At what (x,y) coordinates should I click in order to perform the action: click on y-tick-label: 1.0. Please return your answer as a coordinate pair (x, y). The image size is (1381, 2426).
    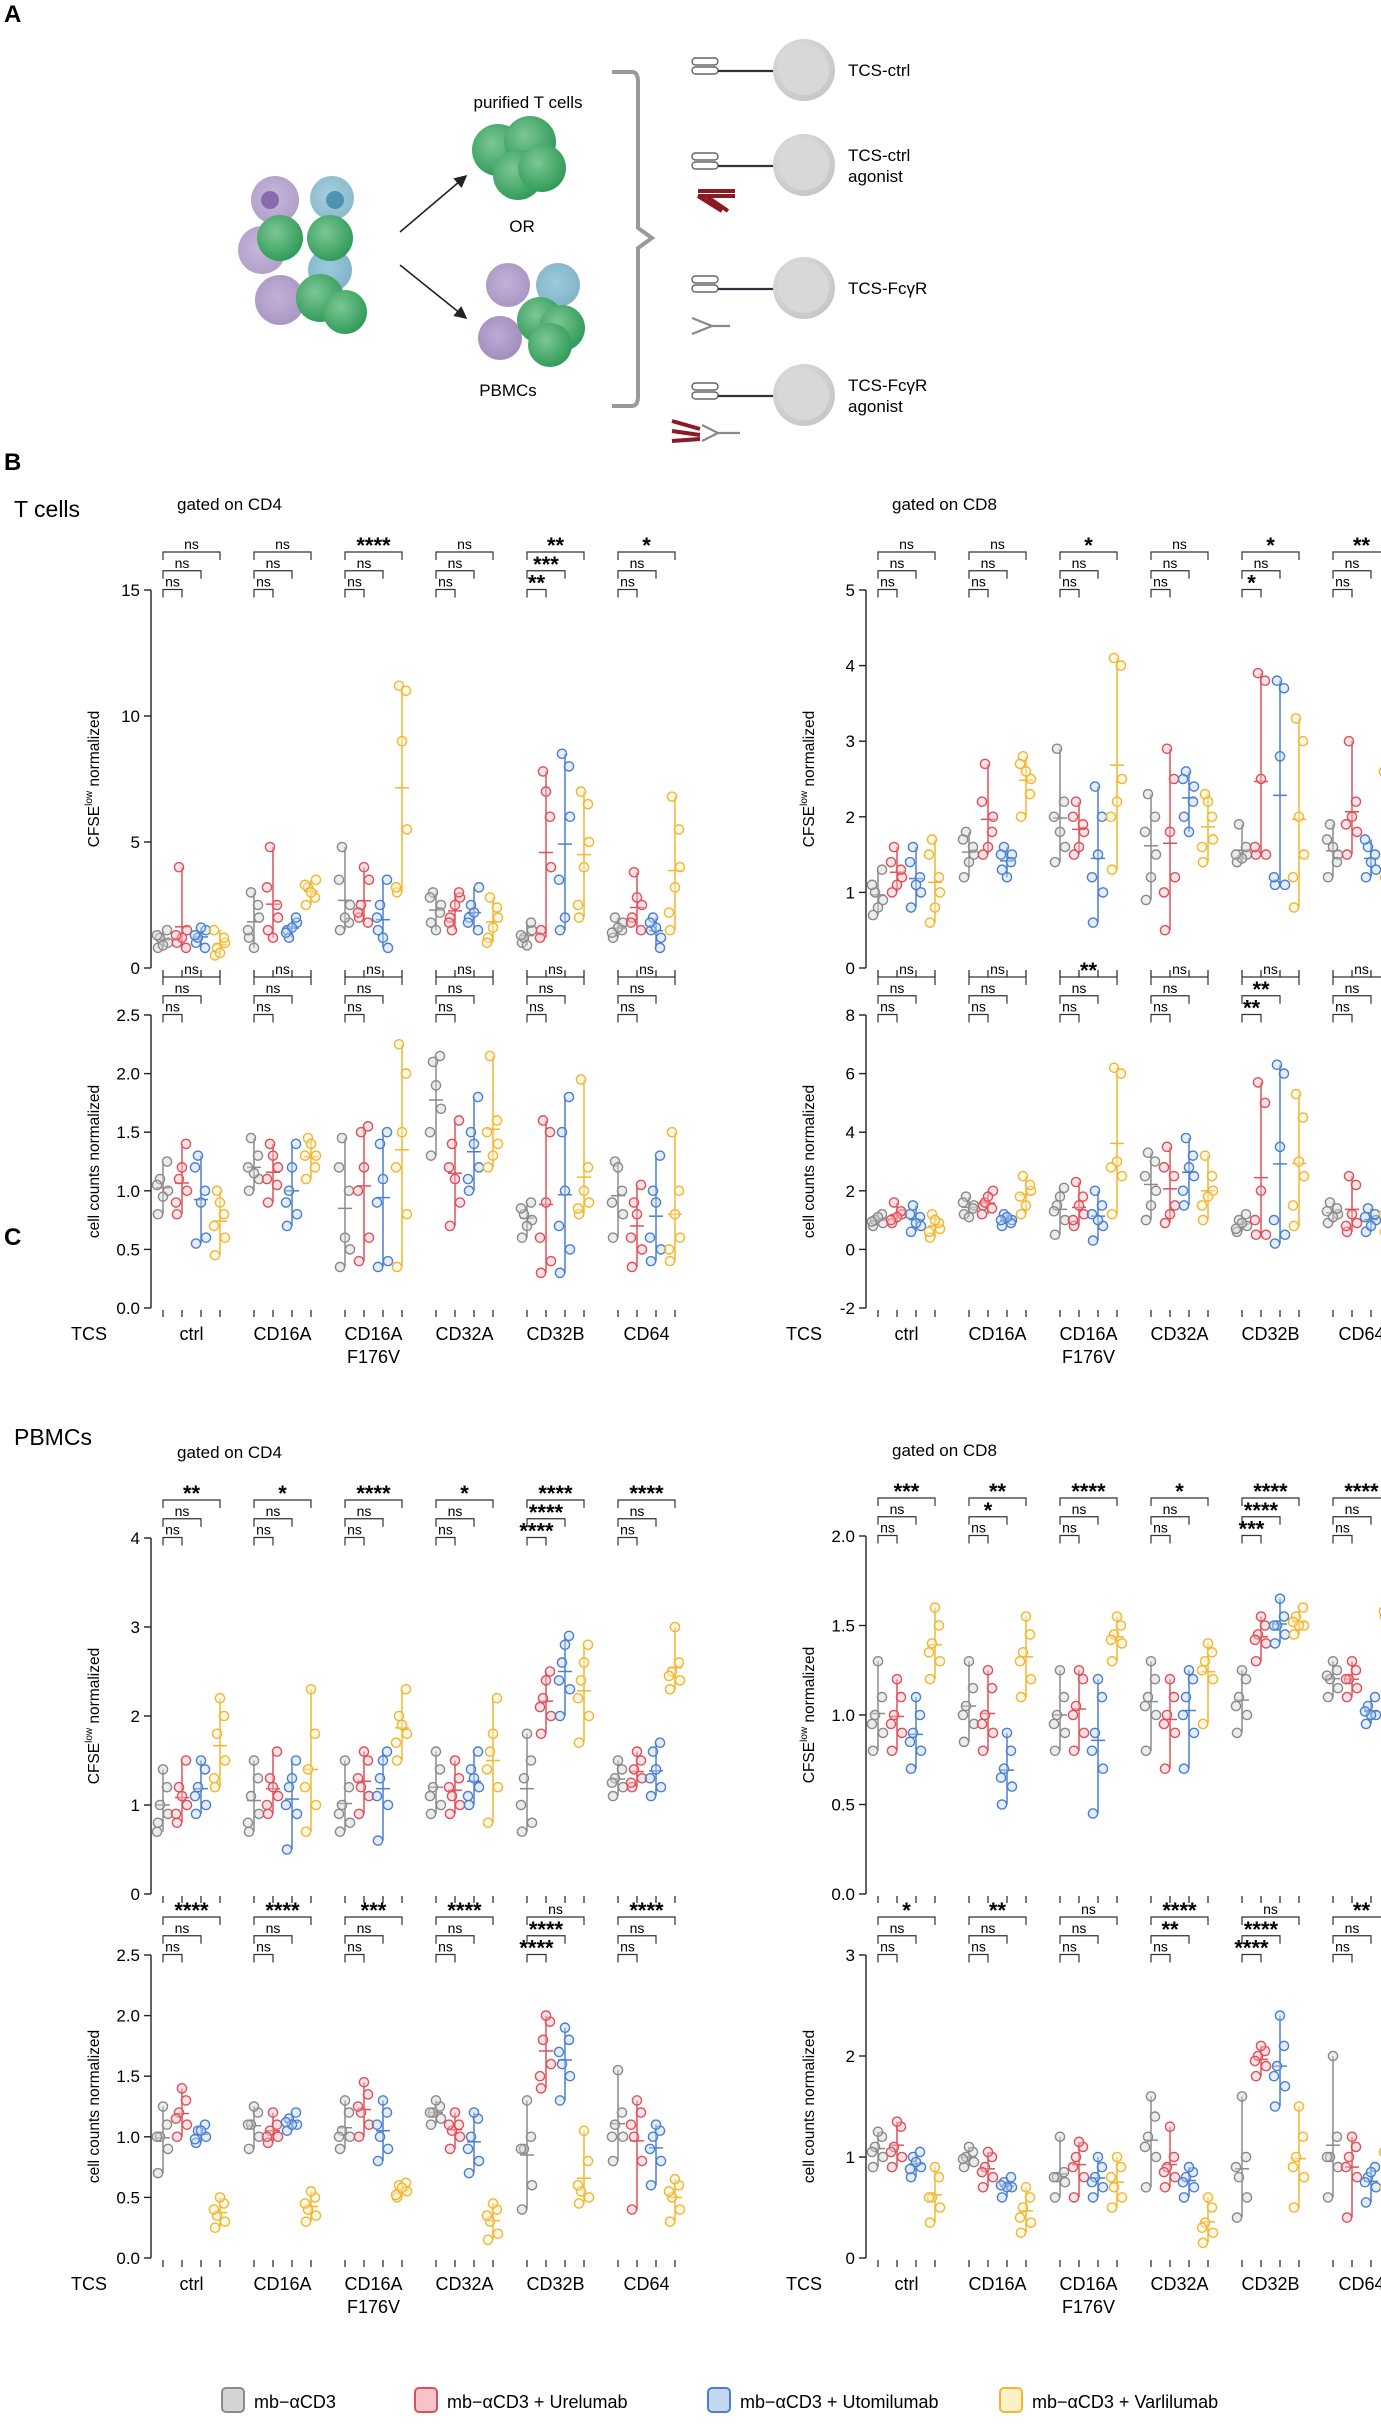
    Looking at the image, I should click on (128, 2137).